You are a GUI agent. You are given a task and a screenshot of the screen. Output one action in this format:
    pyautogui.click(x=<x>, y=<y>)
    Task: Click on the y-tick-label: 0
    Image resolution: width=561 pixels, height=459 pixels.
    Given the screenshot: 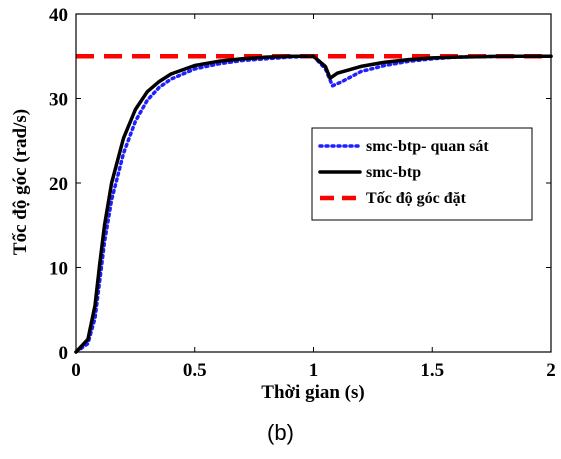 What is the action you would take?
    pyautogui.click(x=64, y=353)
    